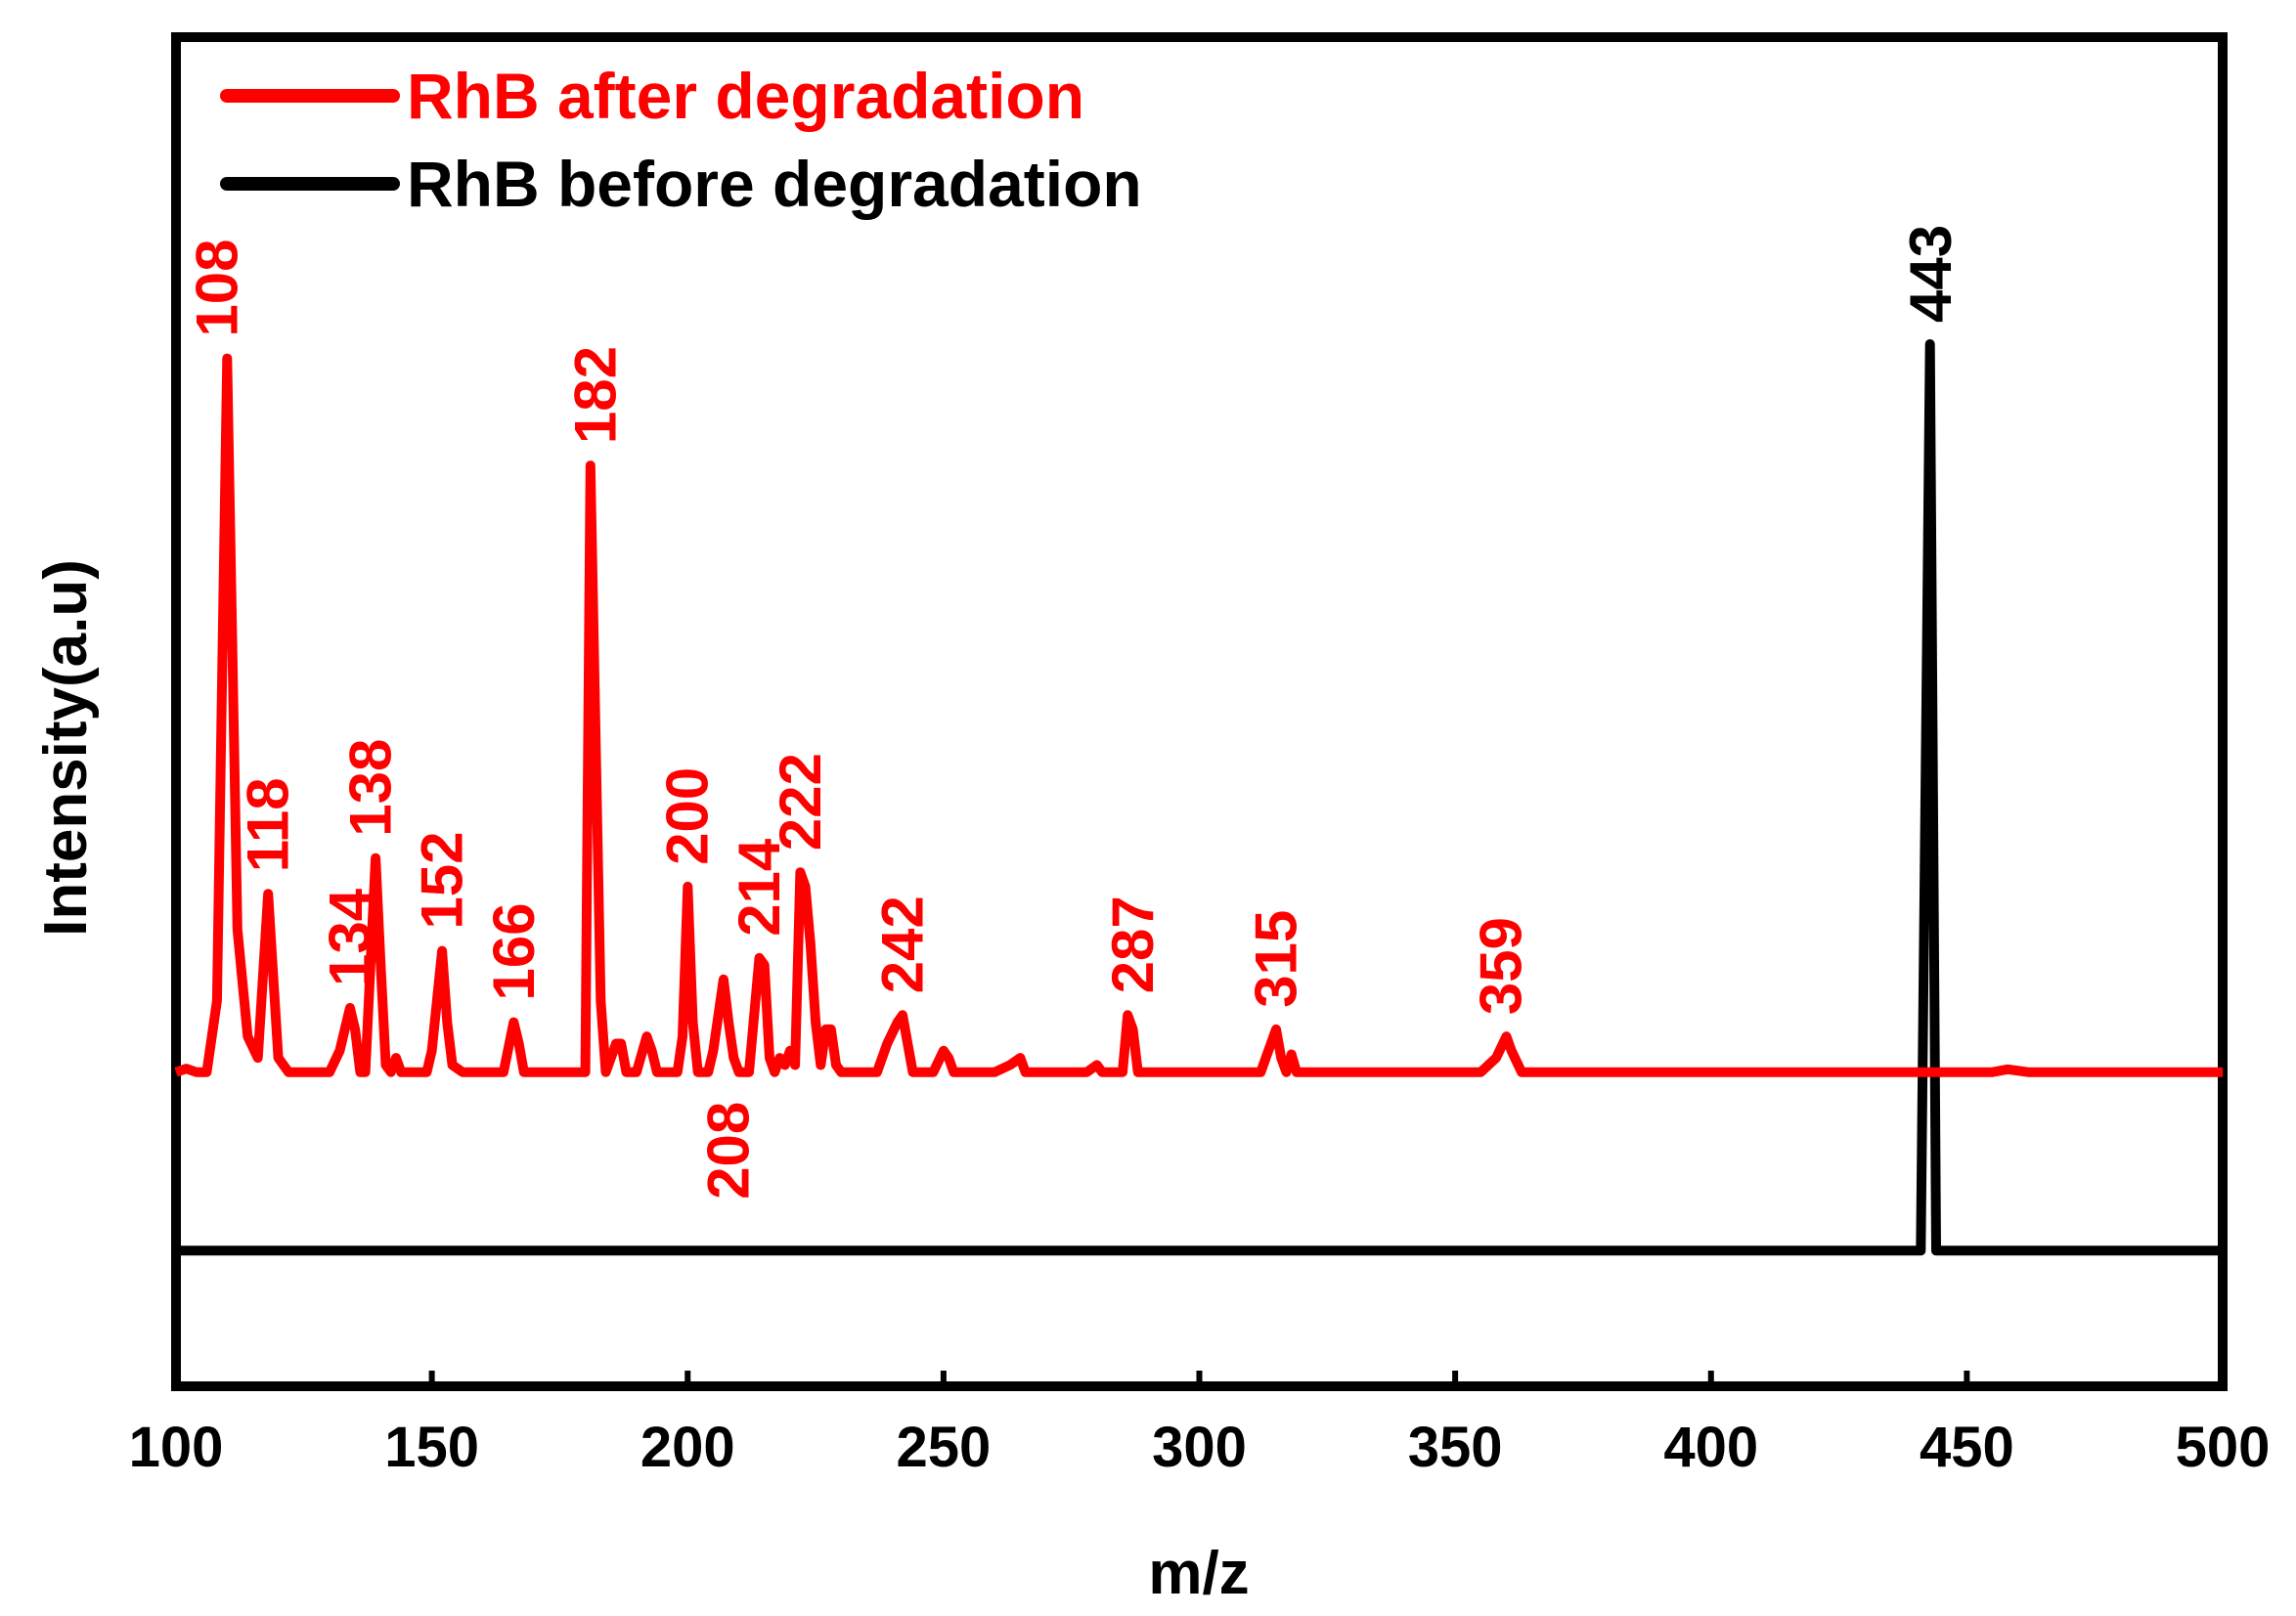 This screenshot has height=1616, width=2296. What do you see at coordinates (370, 788) in the screenshot?
I see `peak-label-138: 138` at bounding box center [370, 788].